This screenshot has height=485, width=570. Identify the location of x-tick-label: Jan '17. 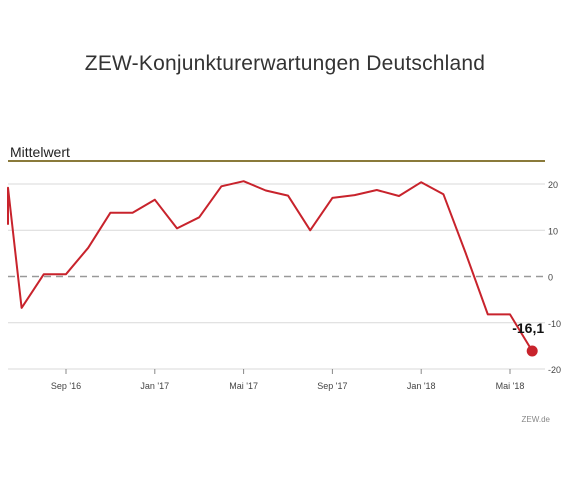
(154, 386).